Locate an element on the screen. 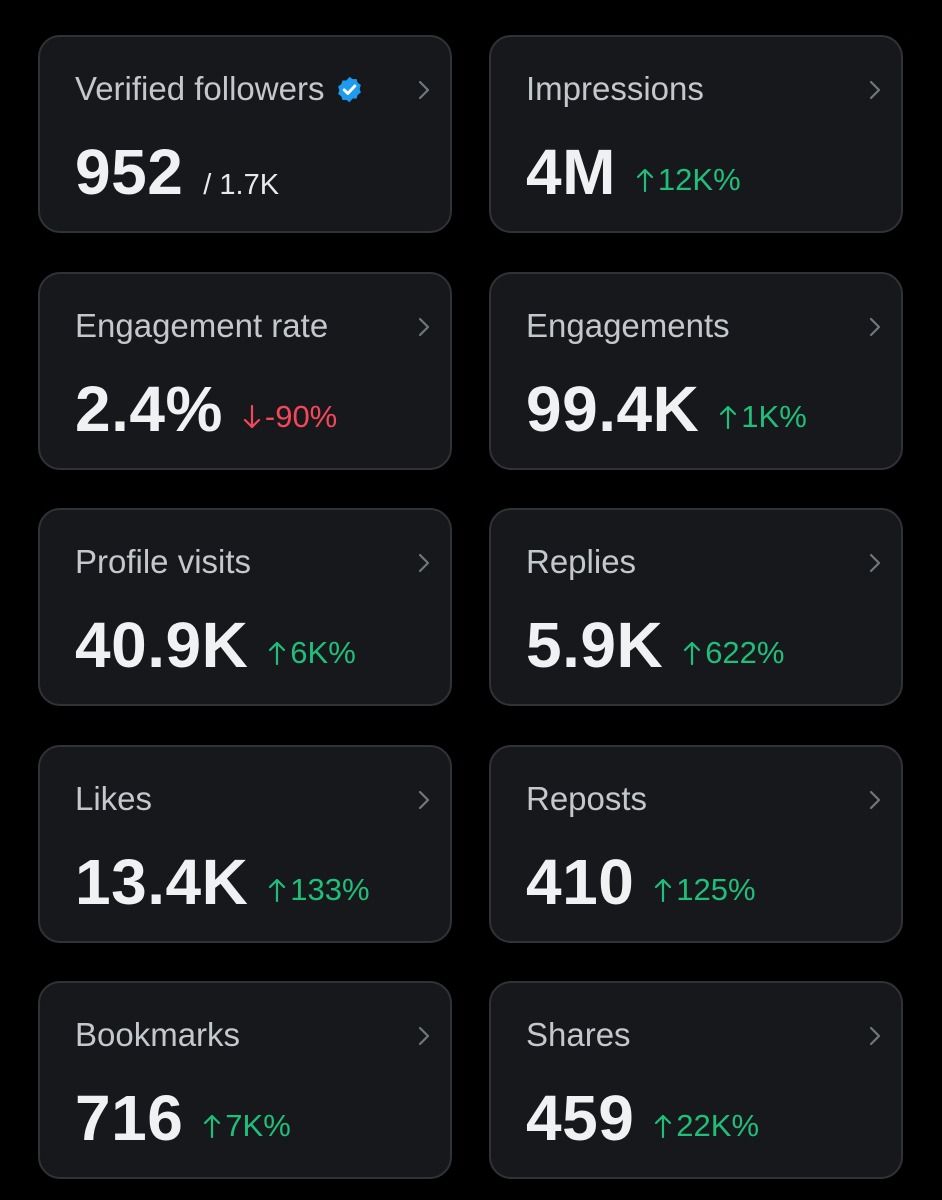 The width and height of the screenshot is (942, 1200). stat-change: 622% is located at coordinates (733, 653).